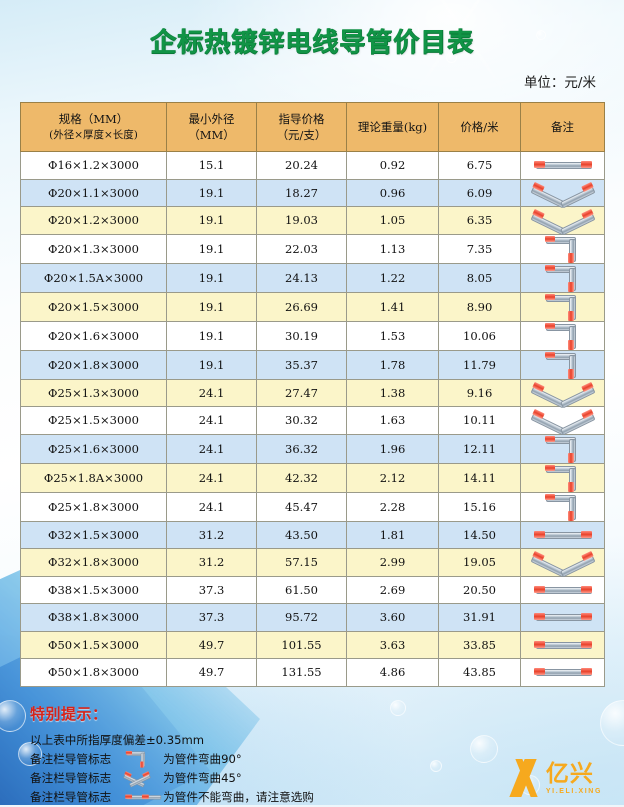  I want to click on cell-spec: Φ20×1.3×3000, so click(93, 248).